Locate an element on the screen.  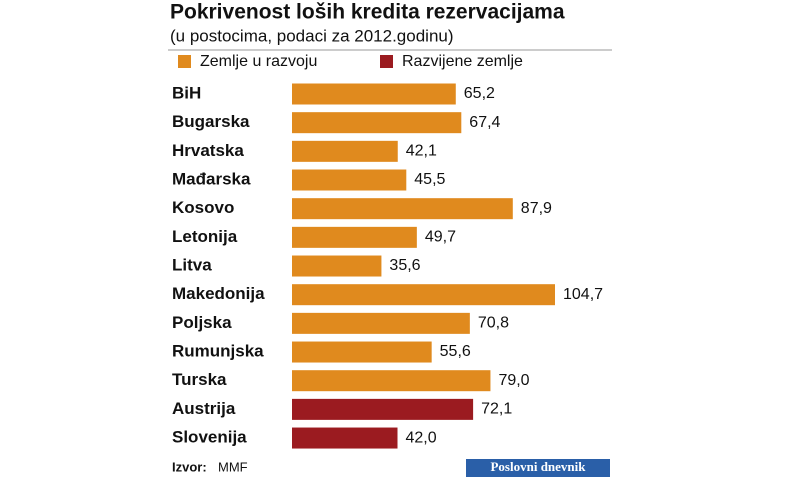
value-label: 70,8 is located at coordinates (493, 323).